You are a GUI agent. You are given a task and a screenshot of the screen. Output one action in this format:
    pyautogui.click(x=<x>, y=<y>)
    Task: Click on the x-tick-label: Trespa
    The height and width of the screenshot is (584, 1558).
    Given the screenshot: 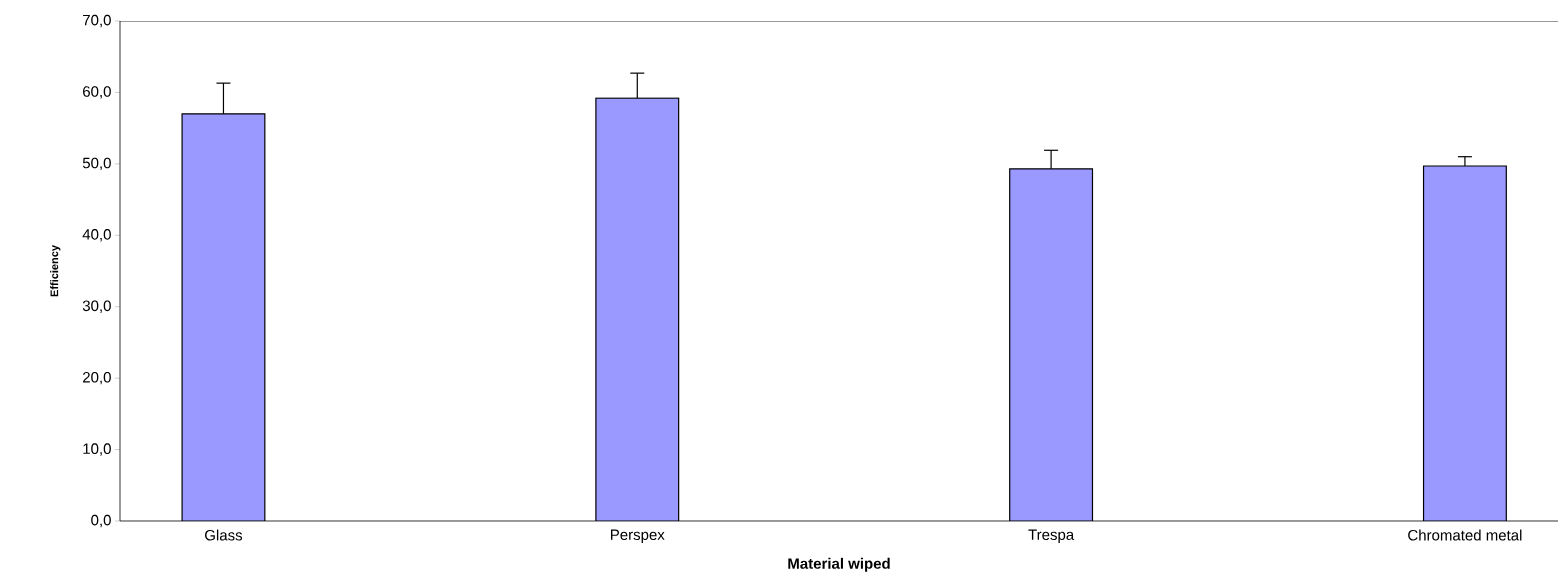 What is the action you would take?
    pyautogui.click(x=1051, y=536)
    